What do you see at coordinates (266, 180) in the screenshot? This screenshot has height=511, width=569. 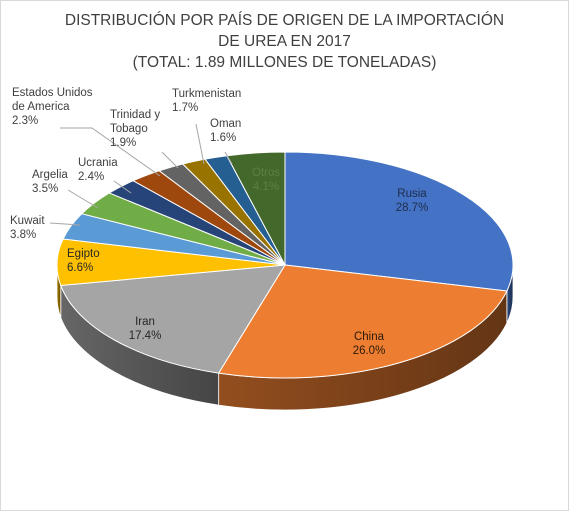 I see `data-label-otros: Otros 4.1%` at bounding box center [266, 180].